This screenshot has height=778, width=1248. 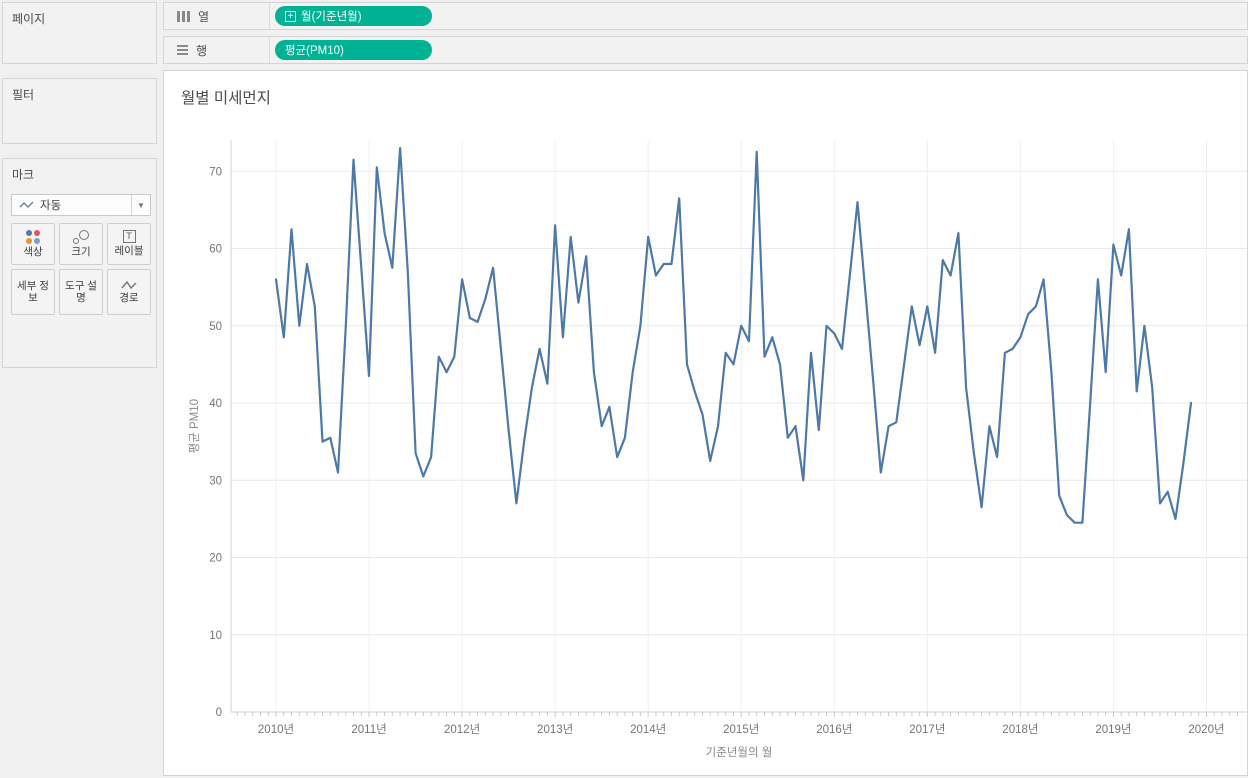 What do you see at coordinates (194, 426) in the screenshot?
I see `y-axis-title: 평균 PM10` at bounding box center [194, 426].